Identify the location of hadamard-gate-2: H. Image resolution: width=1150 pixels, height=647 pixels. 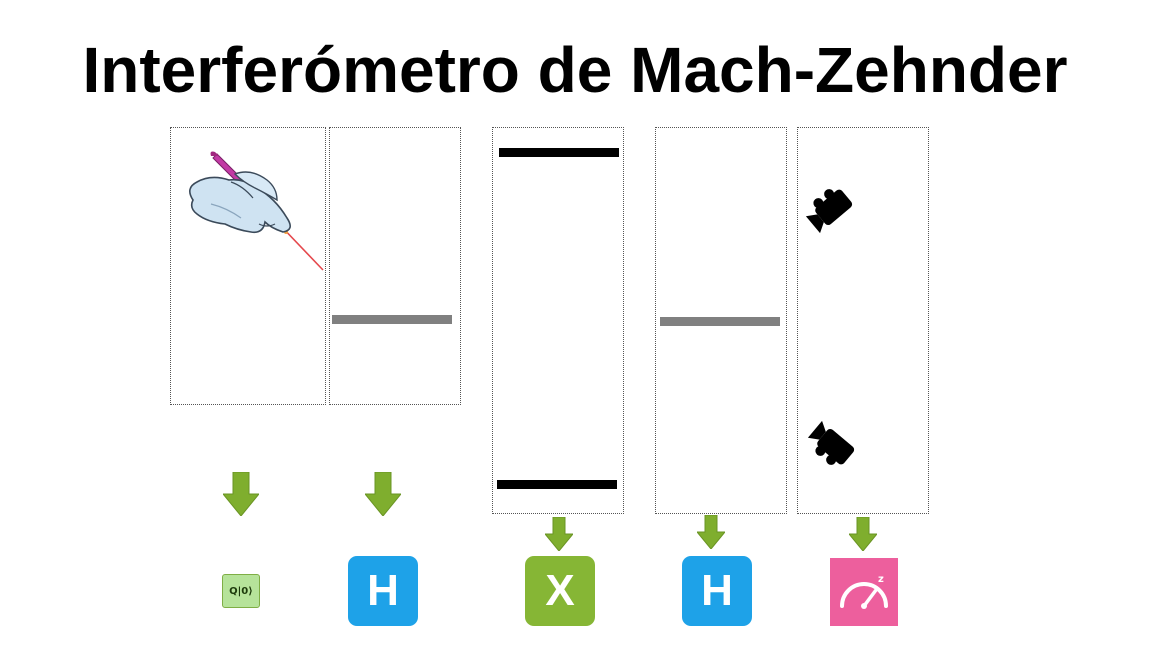
(717, 591).